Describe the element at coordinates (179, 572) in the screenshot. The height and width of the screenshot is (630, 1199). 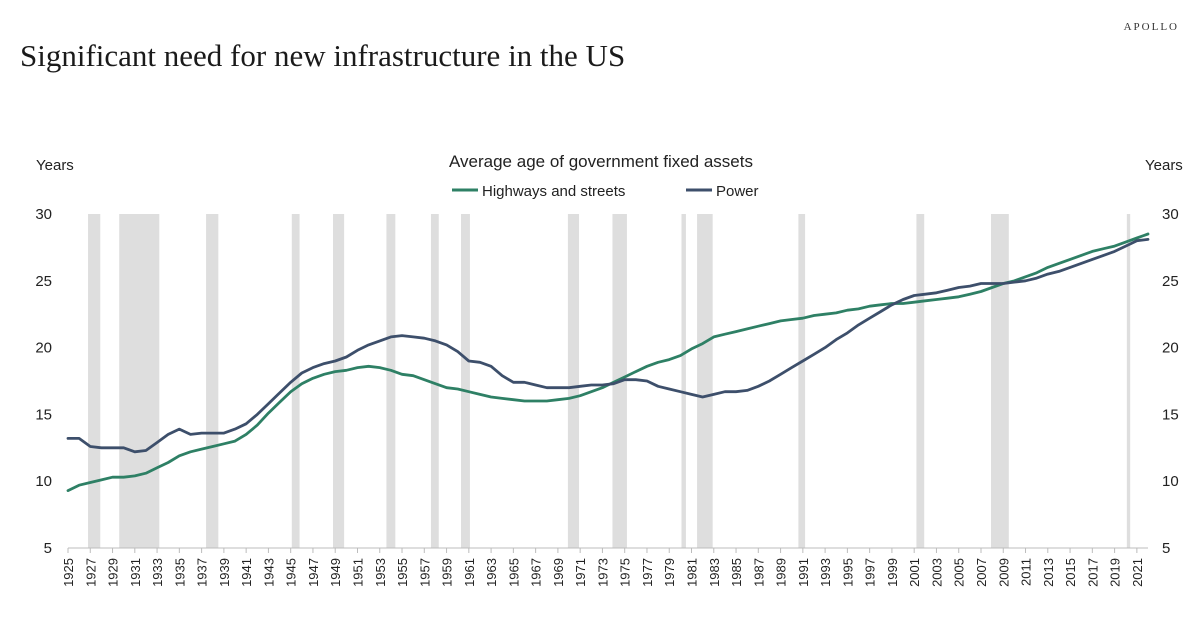
I see `x-tick-label-1935: 1935` at that location.